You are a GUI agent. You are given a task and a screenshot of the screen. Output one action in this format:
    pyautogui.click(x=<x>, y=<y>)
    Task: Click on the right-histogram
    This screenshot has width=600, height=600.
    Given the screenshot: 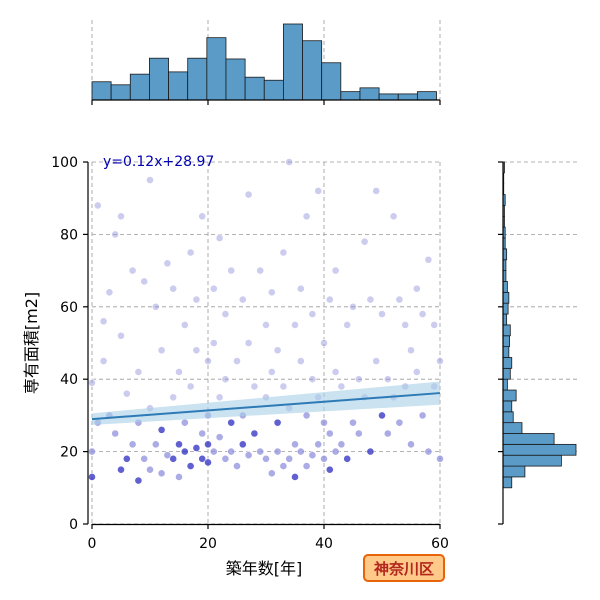 What is the action you would take?
    pyautogui.click(x=539, y=343)
    